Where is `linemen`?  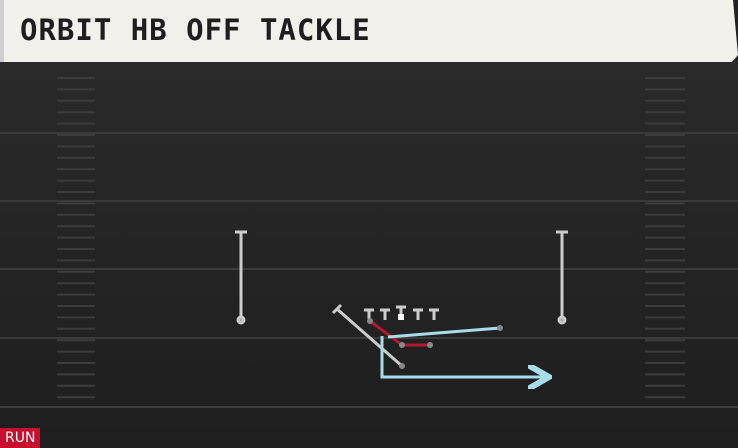 linemen is located at coordinates (401, 312).